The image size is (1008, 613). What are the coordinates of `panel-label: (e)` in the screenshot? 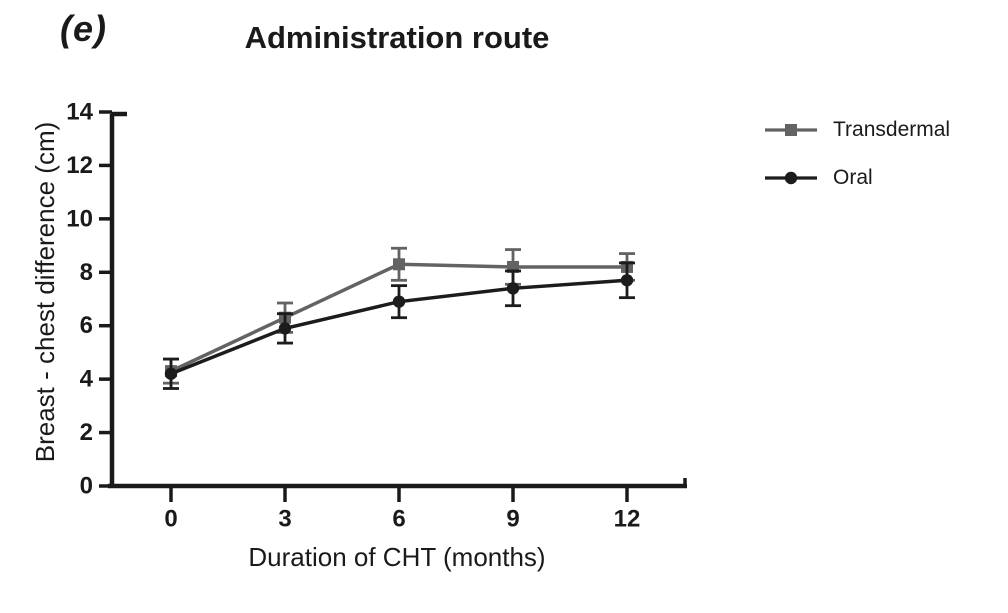 It's located at (83, 28).